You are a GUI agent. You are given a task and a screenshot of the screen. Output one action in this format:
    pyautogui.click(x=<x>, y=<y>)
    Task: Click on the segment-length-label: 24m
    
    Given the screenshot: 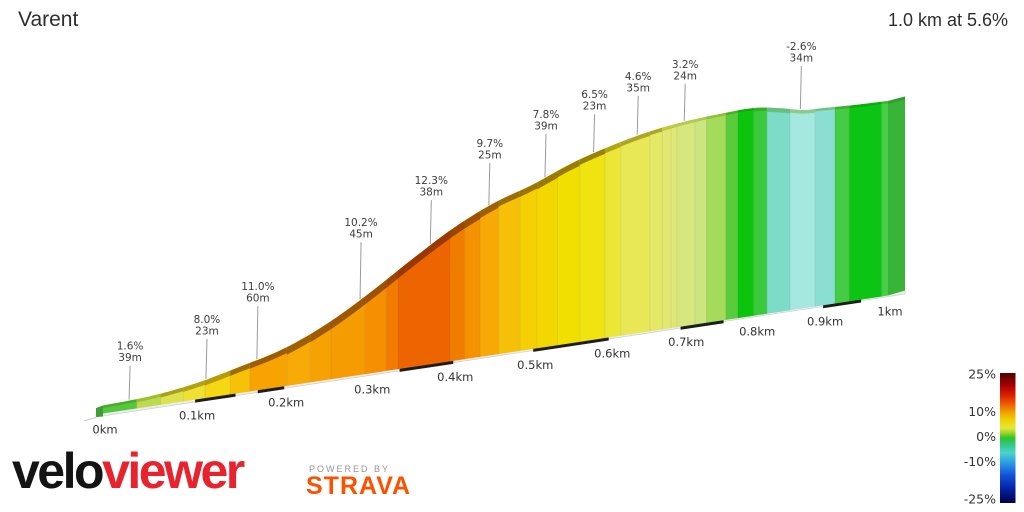 What is the action you would take?
    pyautogui.click(x=685, y=76)
    